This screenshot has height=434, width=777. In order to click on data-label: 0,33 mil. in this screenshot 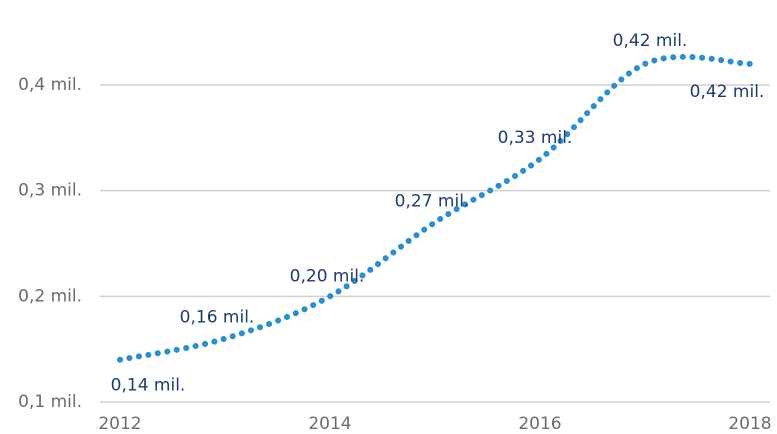, I will do `click(535, 138)`.